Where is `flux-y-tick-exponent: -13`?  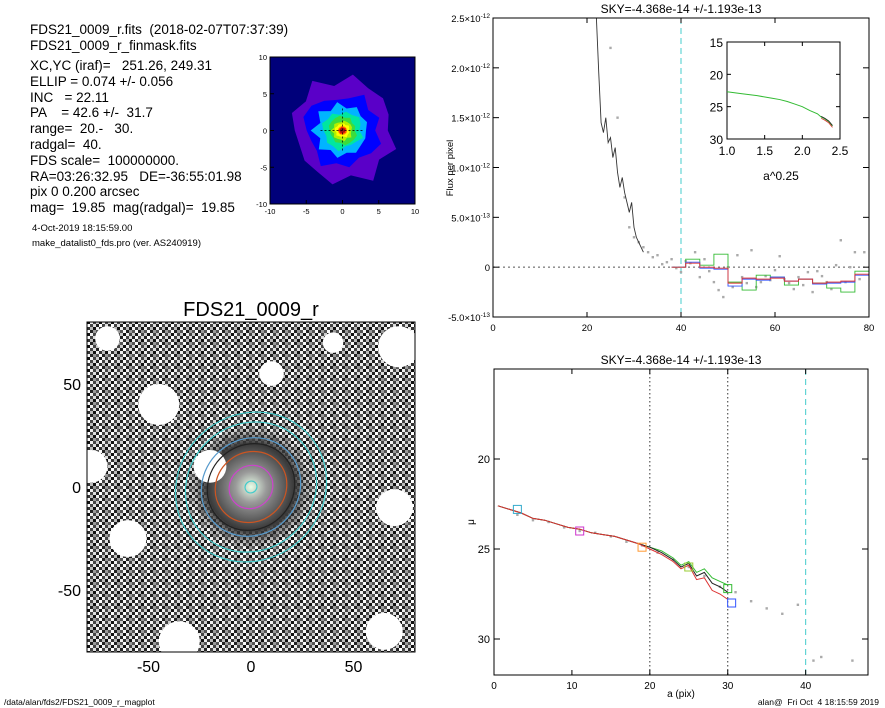
flux-y-tick-exponent: -13 is located at coordinates (486, 315).